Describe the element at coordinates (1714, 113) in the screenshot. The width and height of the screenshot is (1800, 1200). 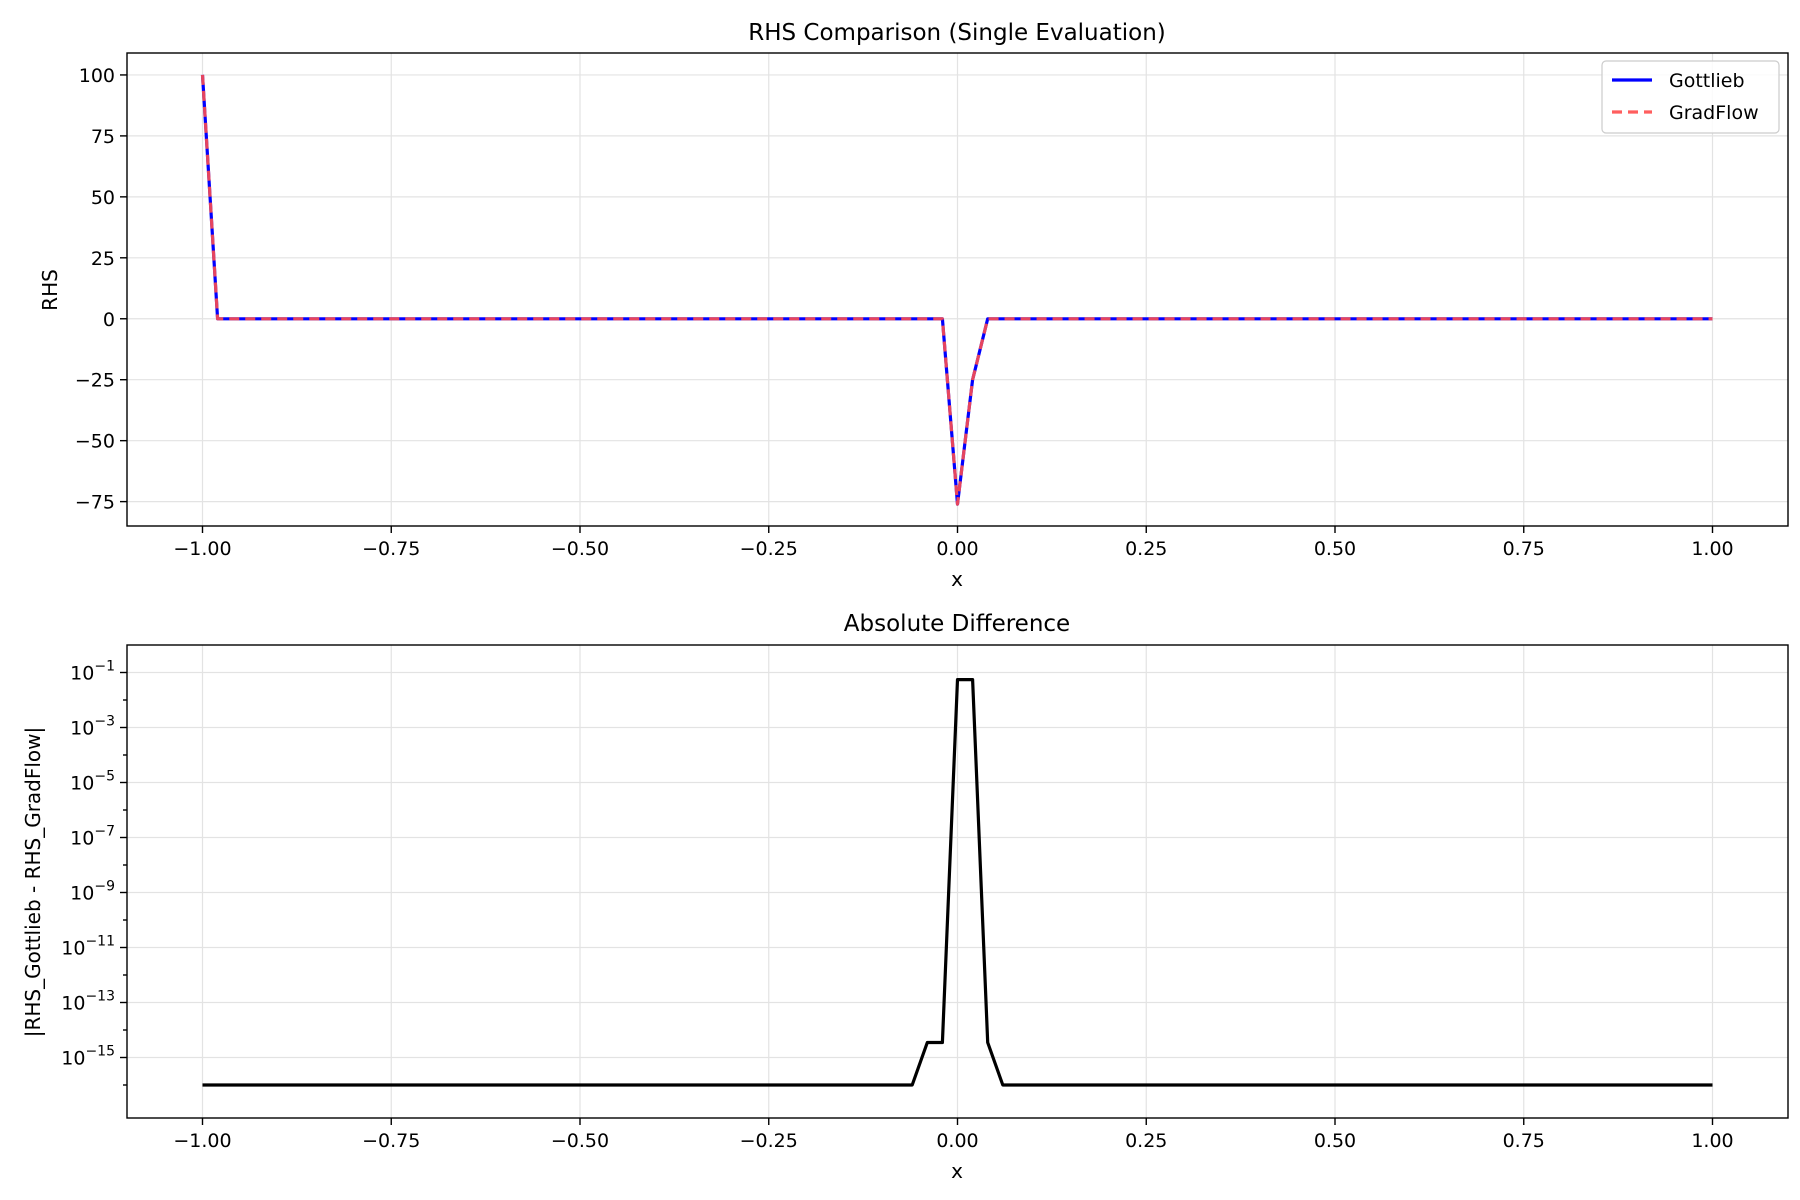
I see `legend-label-gradflow: GradFlow` at that location.